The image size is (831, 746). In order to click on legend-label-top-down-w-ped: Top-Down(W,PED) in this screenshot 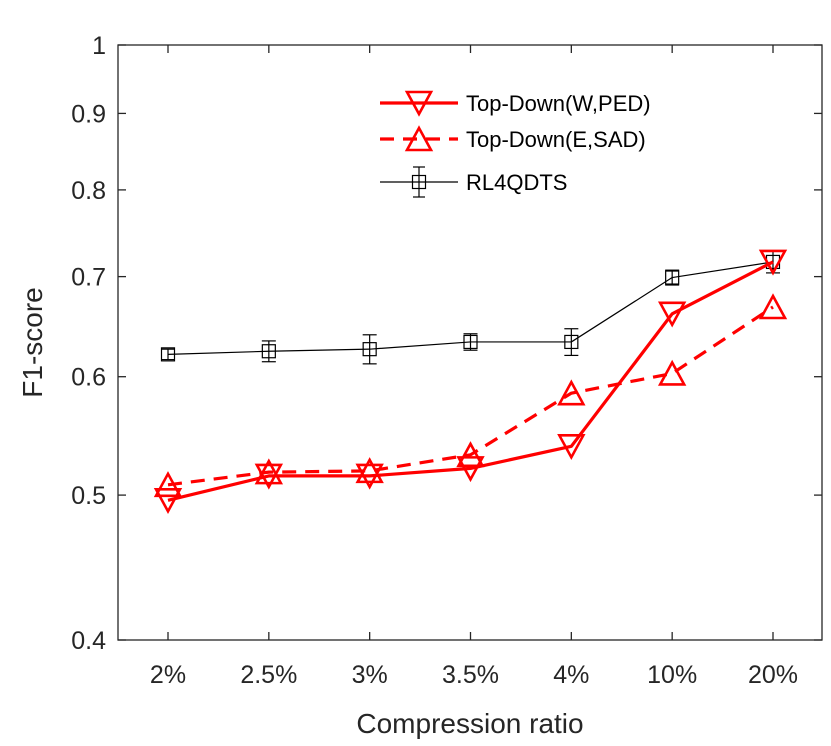, I will do `click(558, 103)`.